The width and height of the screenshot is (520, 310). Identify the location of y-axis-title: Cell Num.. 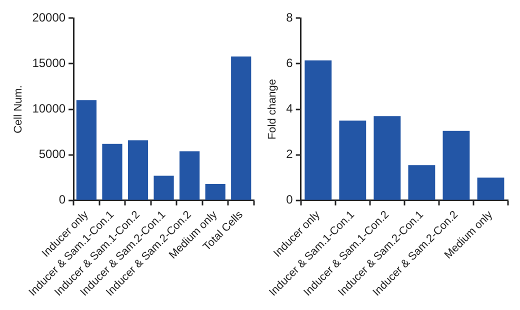
(18, 109).